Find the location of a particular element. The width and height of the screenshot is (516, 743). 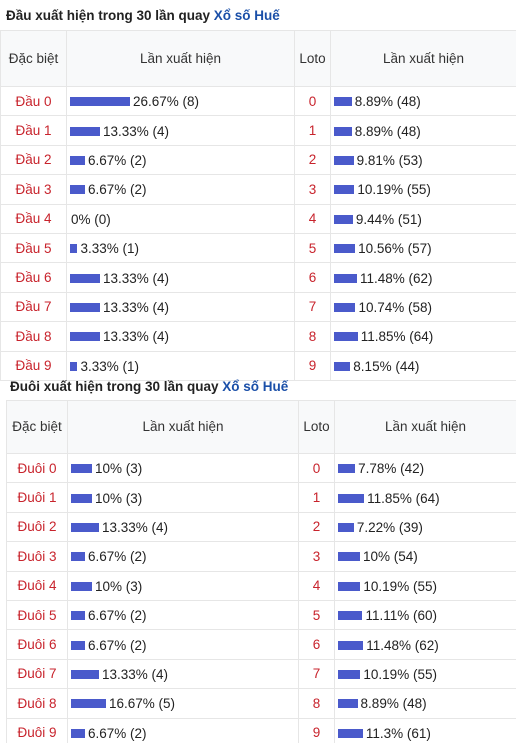

frequency-value: 3.33% (1) is located at coordinates (110, 366).